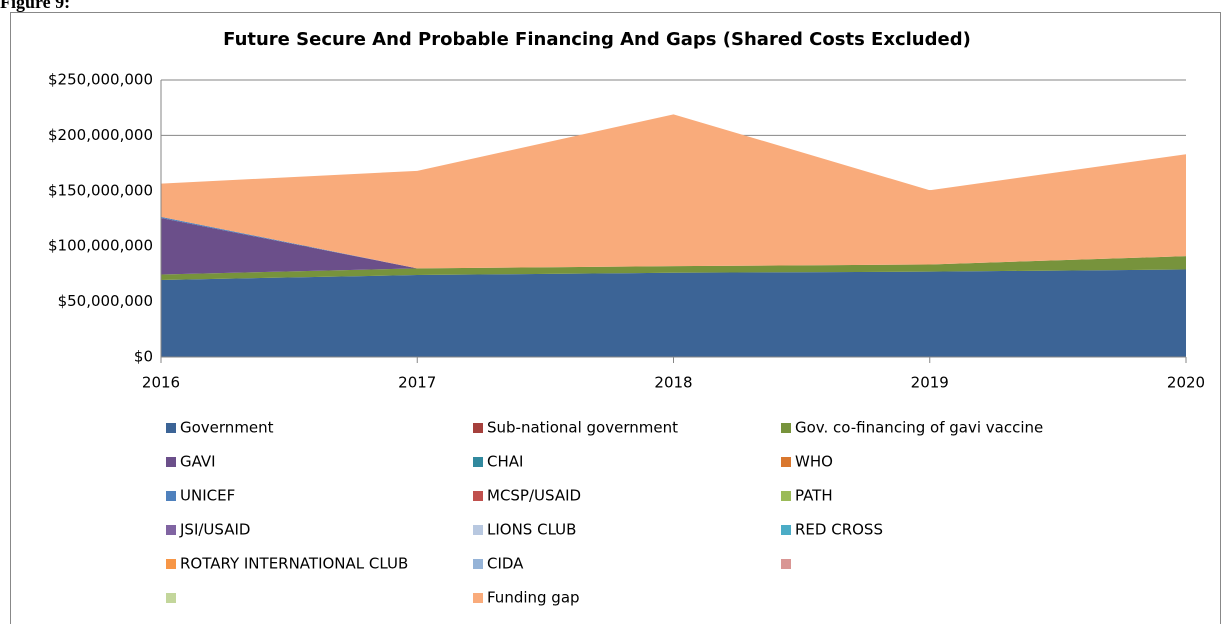 The width and height of the screenshot is (1222, 628). I want to click on y-tick-label: $200,000,000, so click(100, 135).